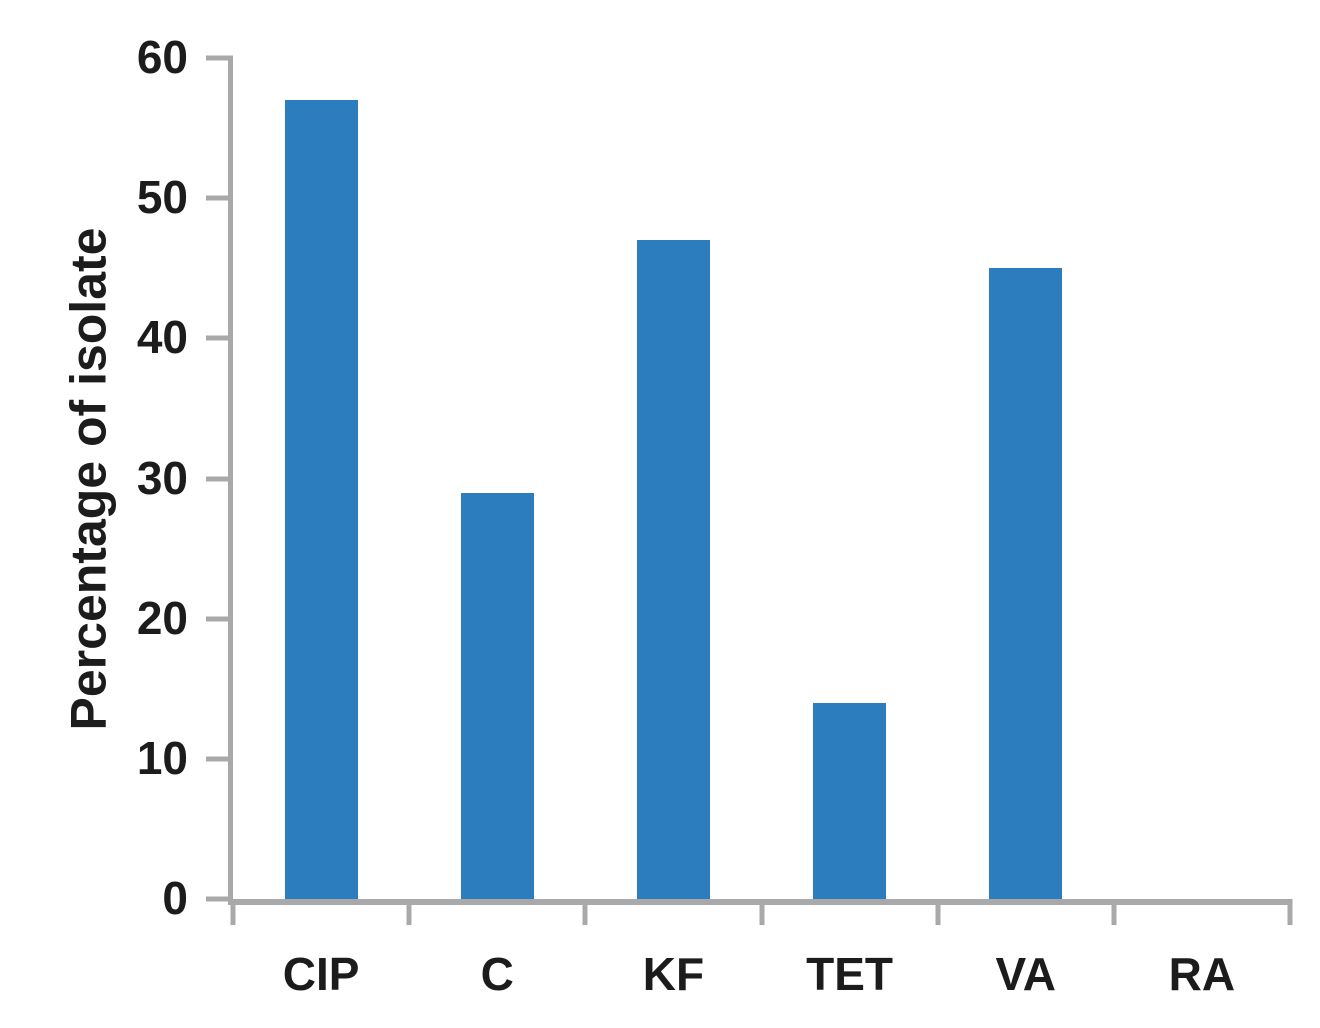 The width and height of the screenshot is (1320, 1028). What do you see at coordinates (497, 974) in the screenshot?
I see `x-tick-label-c: C` at bounding box center [497, 974].